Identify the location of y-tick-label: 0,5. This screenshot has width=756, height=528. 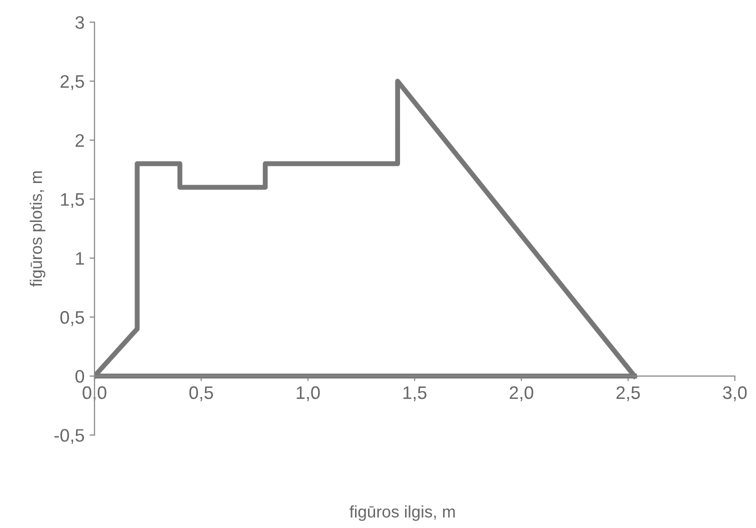
(72, 318).